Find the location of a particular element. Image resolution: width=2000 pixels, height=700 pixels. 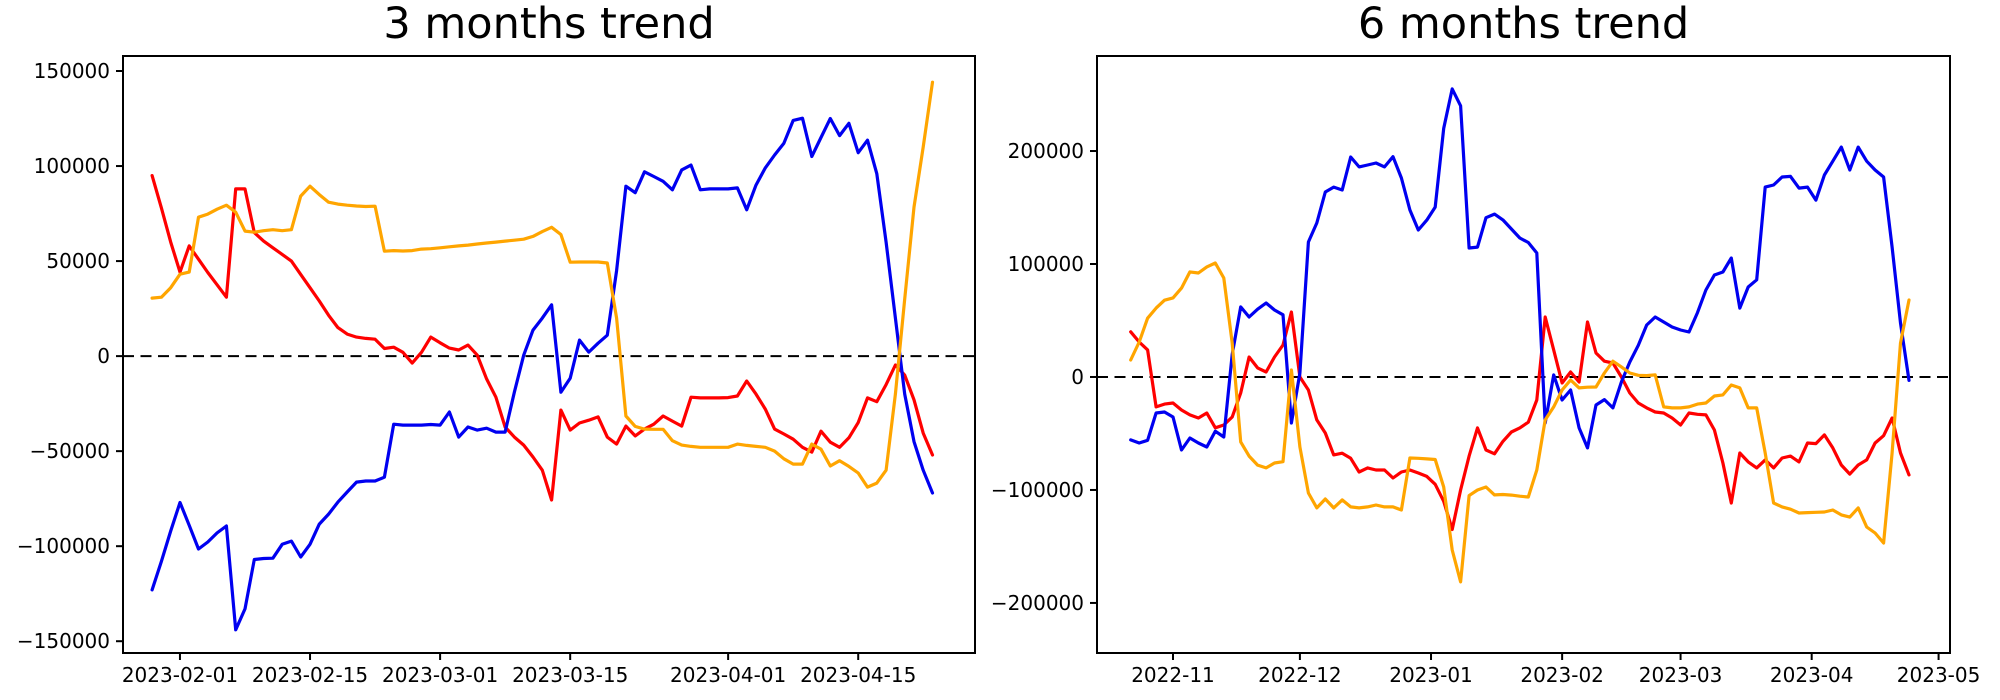

x-tick-label: 2023-01 is located at coordinates (1431, 675).